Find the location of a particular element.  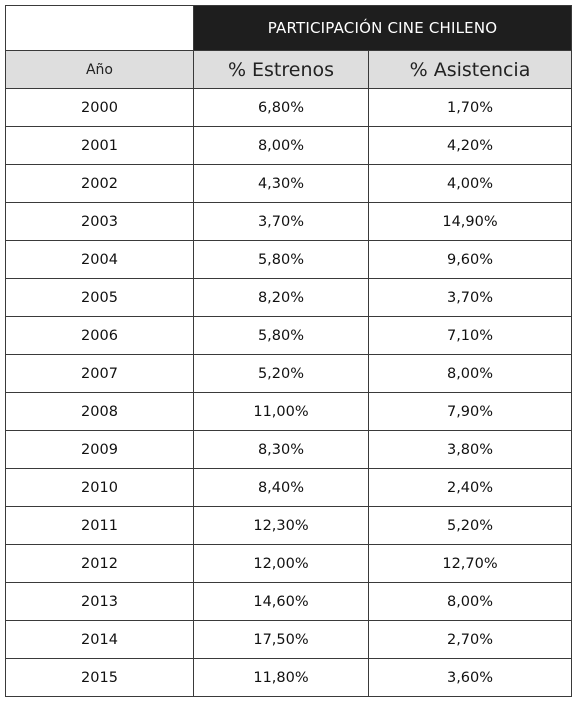

table-row: 2010 8,40% 2,40% is located at coordinates (289, 487).